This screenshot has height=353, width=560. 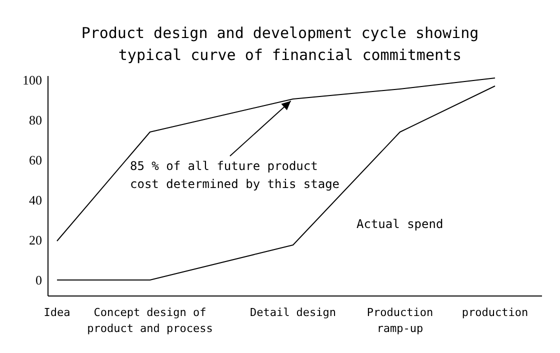 I want to click on x-tick-label: Detail design, so click(x=293, y=312).